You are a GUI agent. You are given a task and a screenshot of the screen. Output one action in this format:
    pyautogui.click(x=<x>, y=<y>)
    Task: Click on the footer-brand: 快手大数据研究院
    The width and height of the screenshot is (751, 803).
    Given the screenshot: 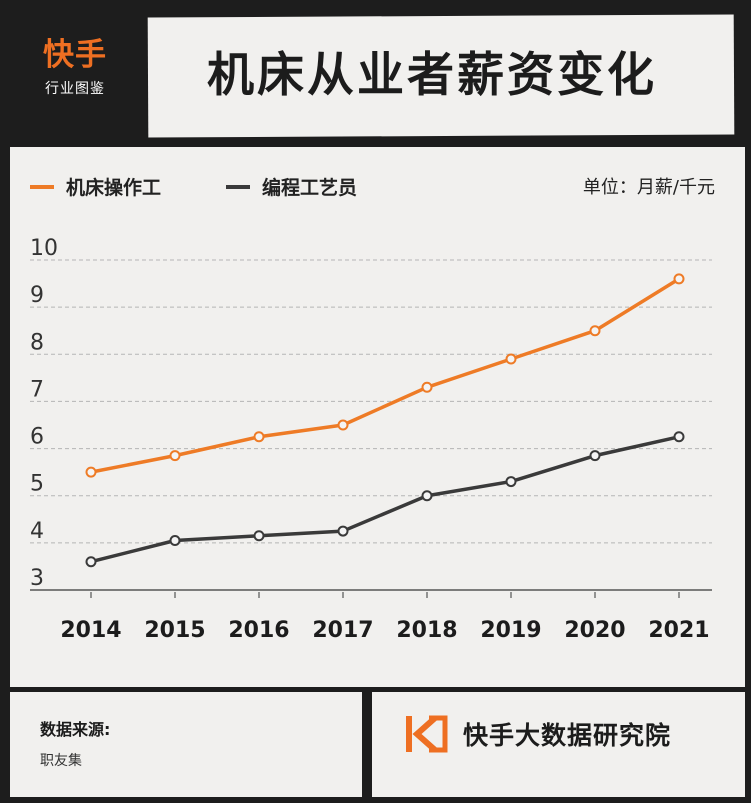 What is the action you would take?
    pyautogui.click(x=538, y=734)
    